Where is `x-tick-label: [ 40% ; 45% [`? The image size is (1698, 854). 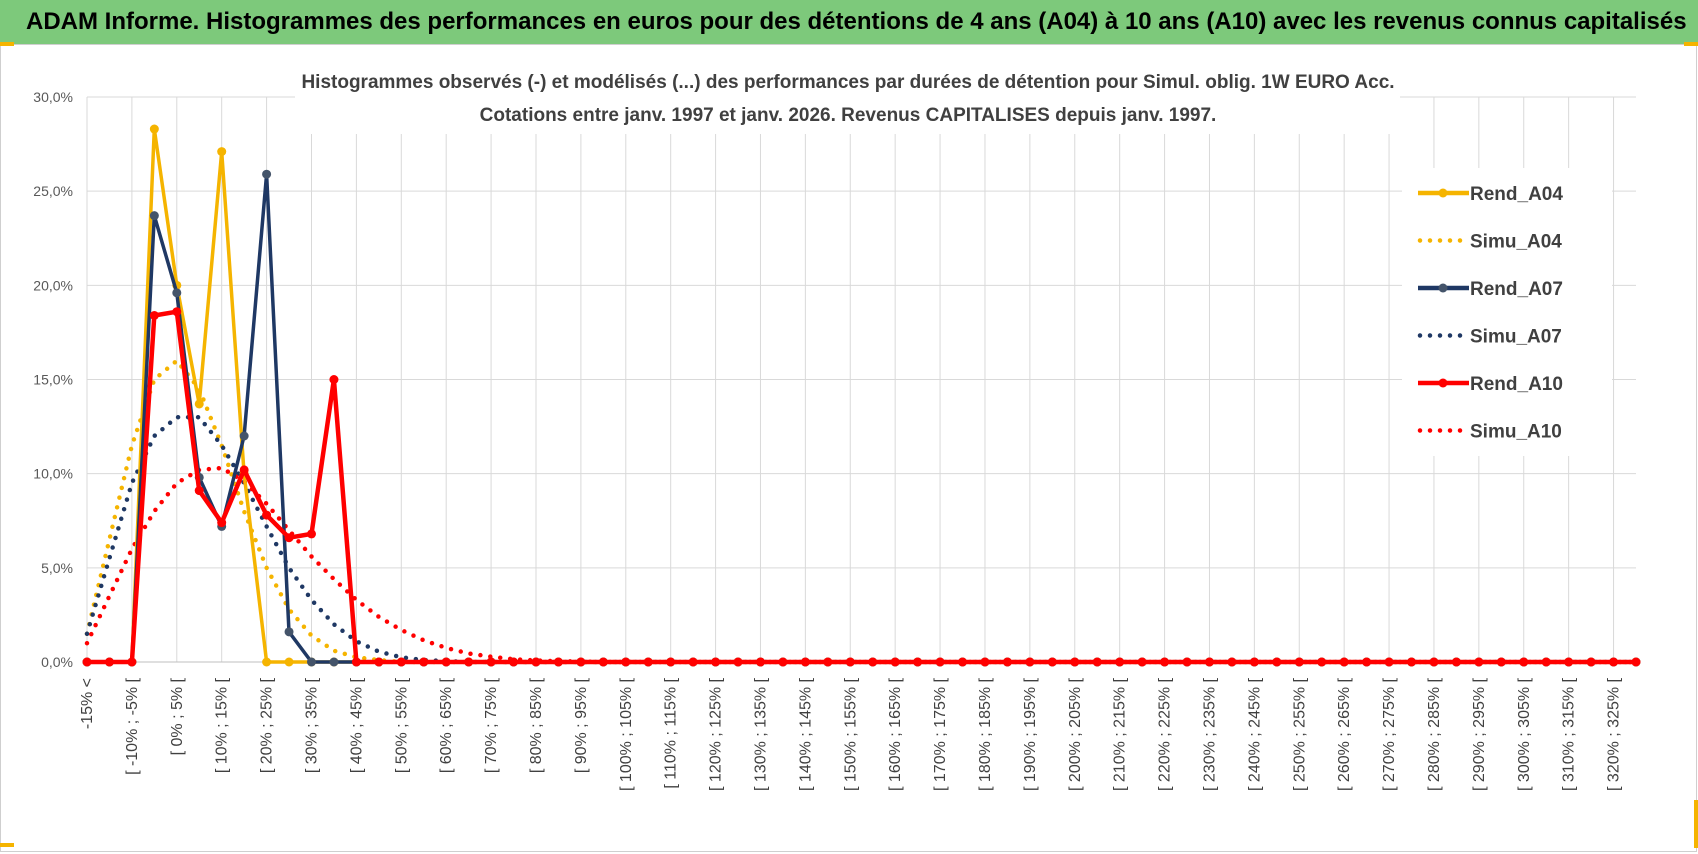 x-tick-label: [ 40% ; 45% [ is located at coordinates (356, 725).